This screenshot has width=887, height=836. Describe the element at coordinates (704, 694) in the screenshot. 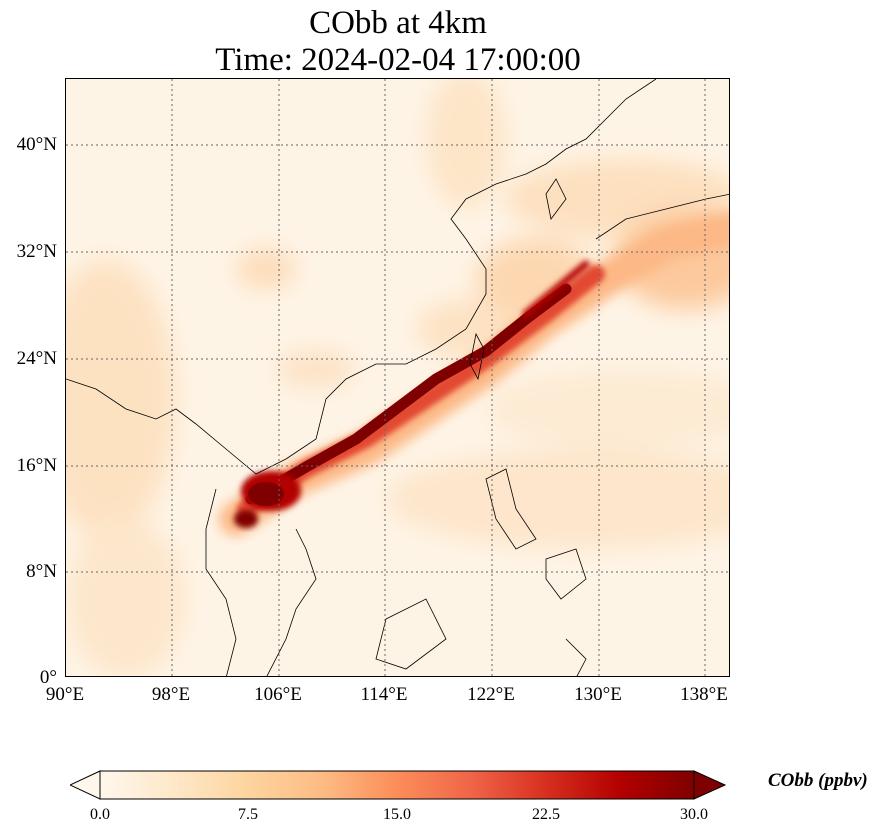

I see `x-tick-138e: 138°E` at that location.